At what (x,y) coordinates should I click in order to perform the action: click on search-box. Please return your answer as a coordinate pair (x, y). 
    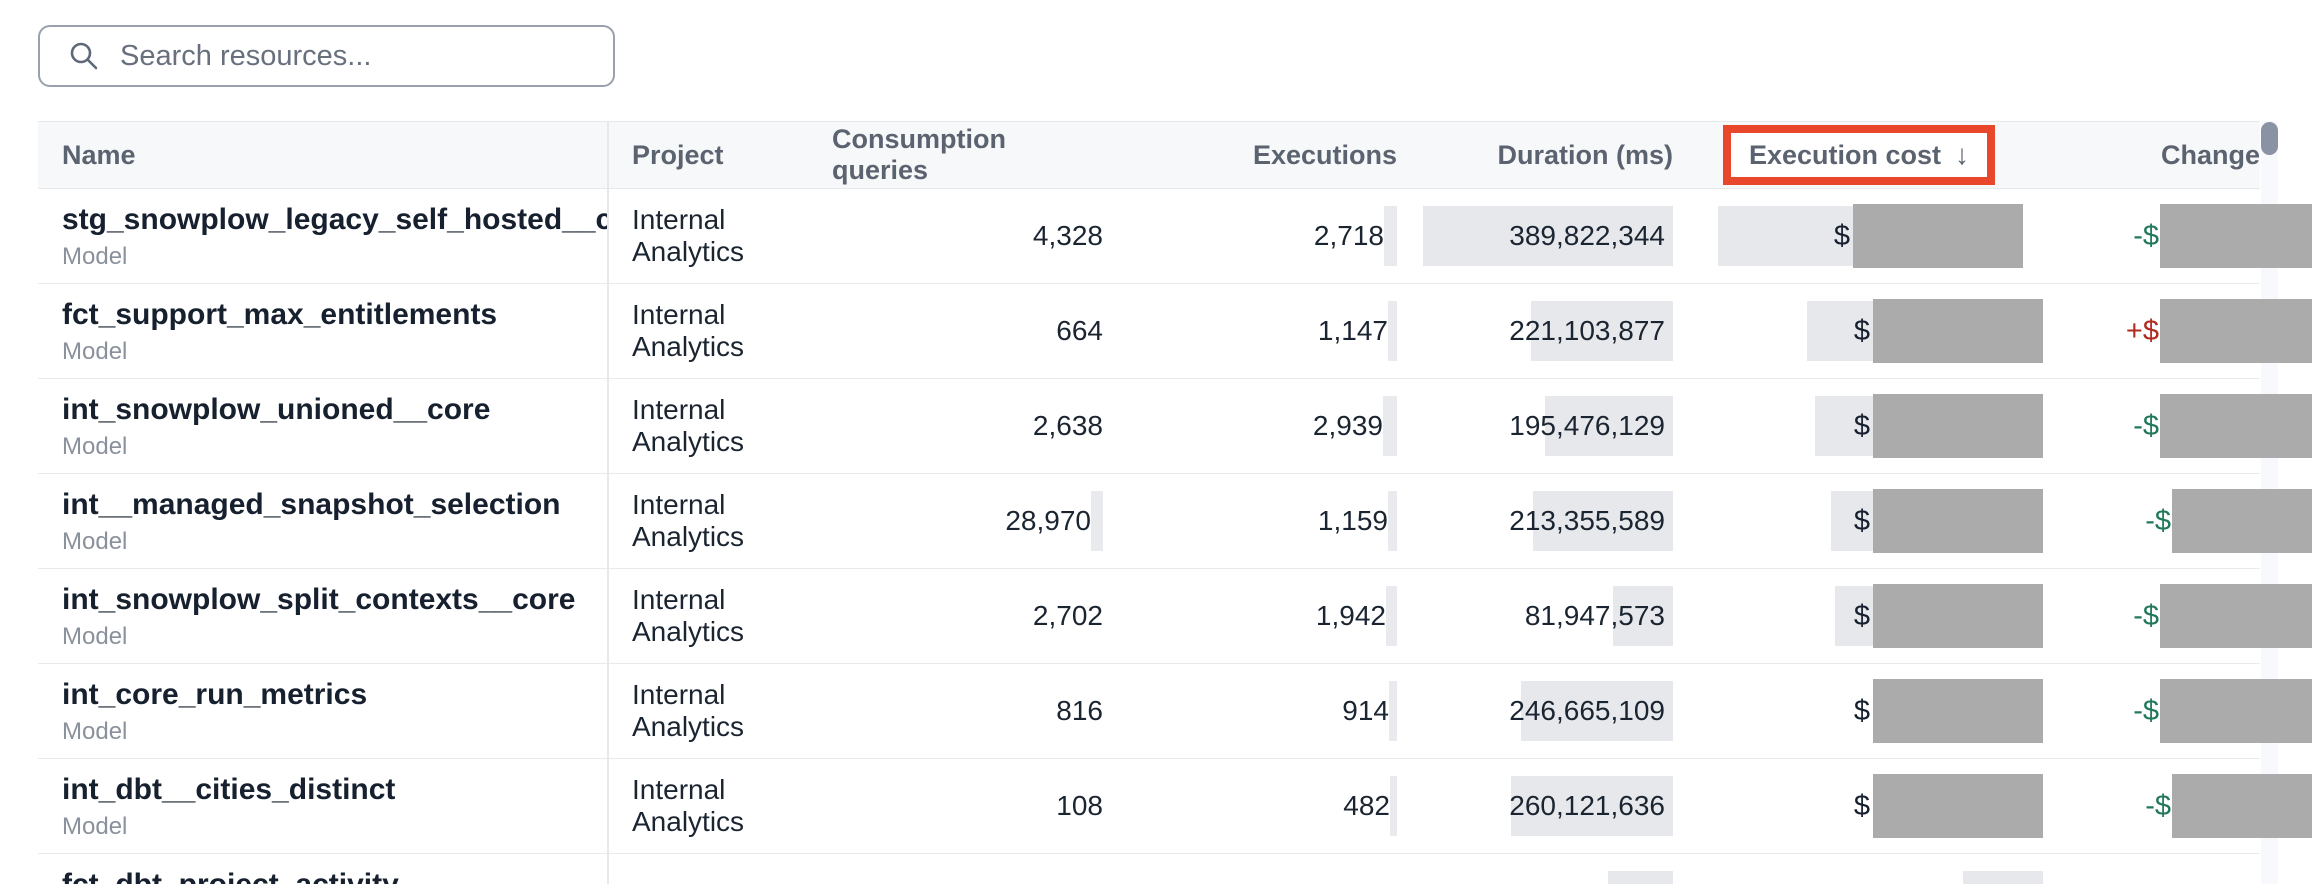
    Looking at the image, I should click on (326, 56).